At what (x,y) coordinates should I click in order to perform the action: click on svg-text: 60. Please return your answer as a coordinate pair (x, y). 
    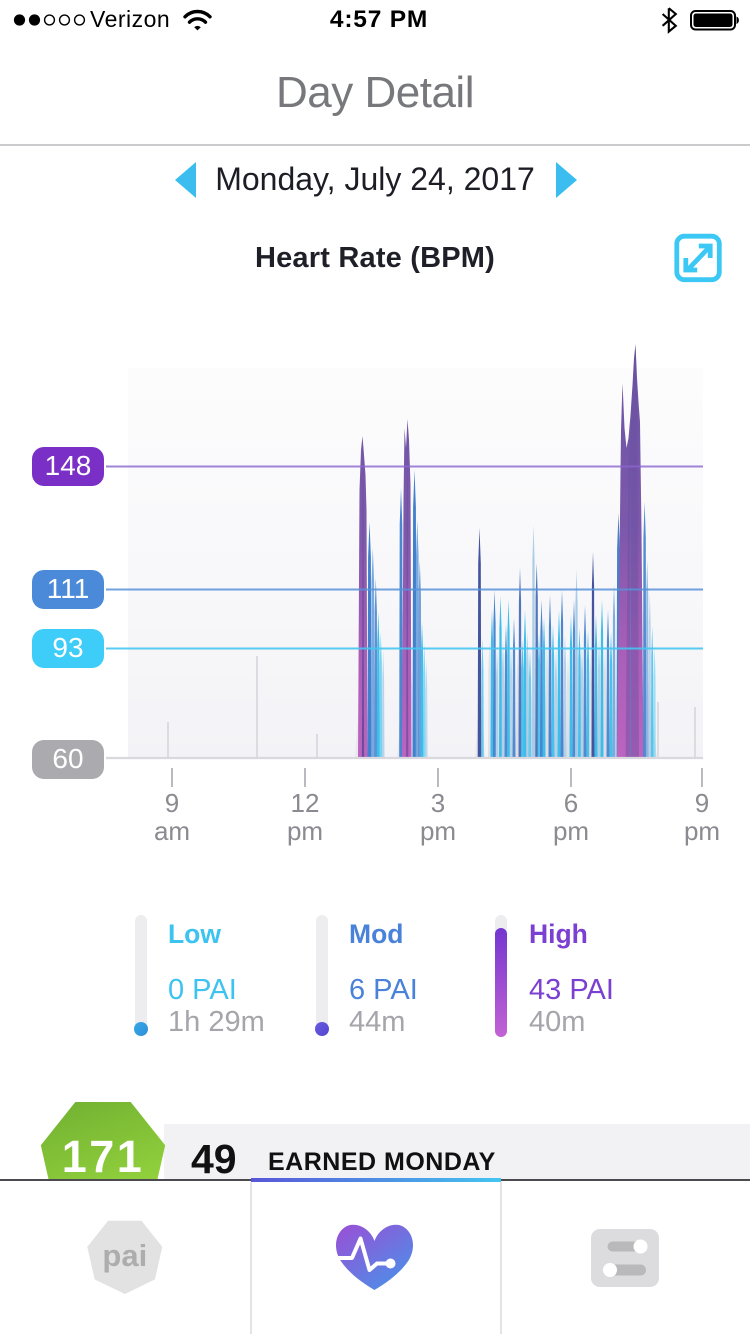
    Looking at the image, I should click on (67, 758).